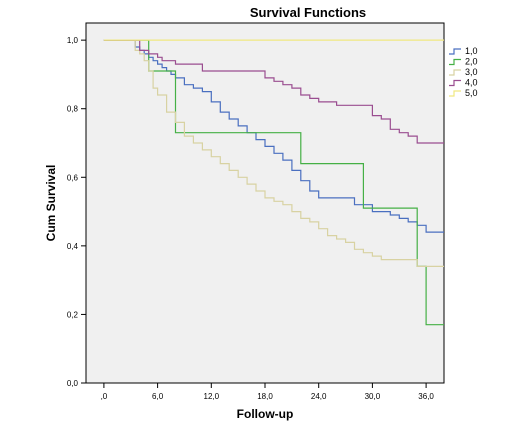 This screenshot has width=516, height=437. Describe the element at coordinates (471, 51) in the screenshot. I see `legend-label: 1,0` at that location.